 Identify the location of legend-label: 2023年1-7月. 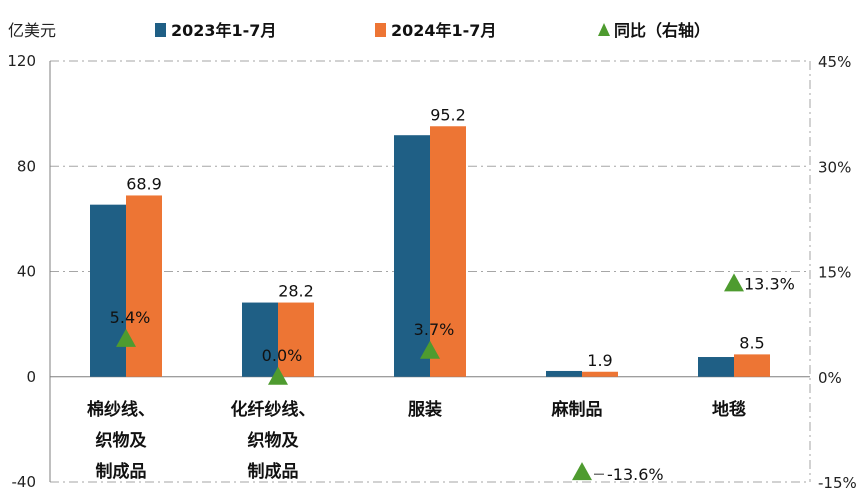
(223, 30).